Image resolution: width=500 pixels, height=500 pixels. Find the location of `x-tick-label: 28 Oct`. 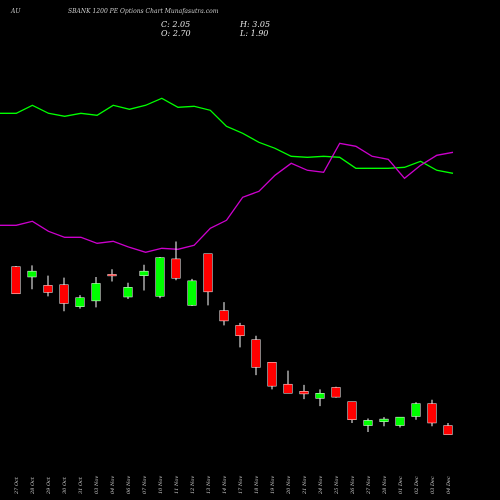

x-tick-label: 28 Oct is located at coordinates (33, 485).